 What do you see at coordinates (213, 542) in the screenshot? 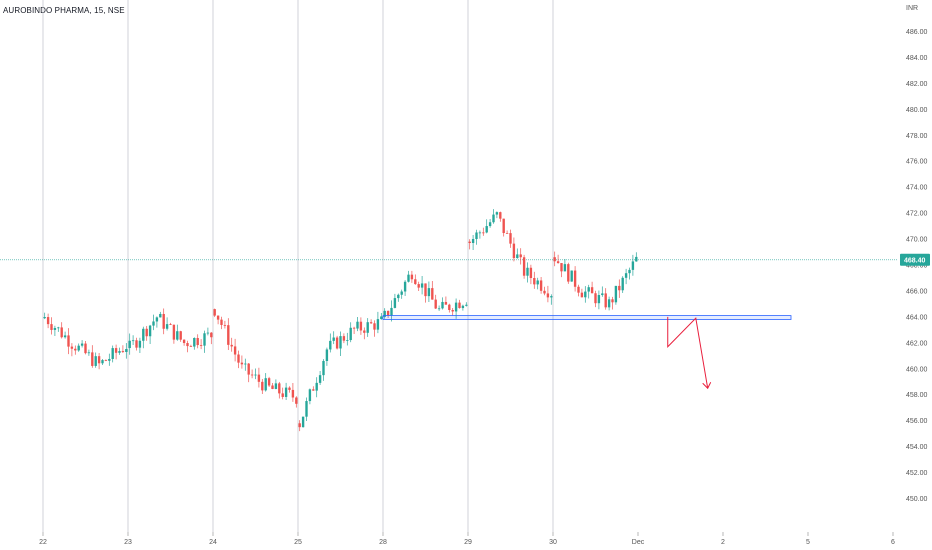
I see `x-tick-label: 24` at bounding box center [213, 542].